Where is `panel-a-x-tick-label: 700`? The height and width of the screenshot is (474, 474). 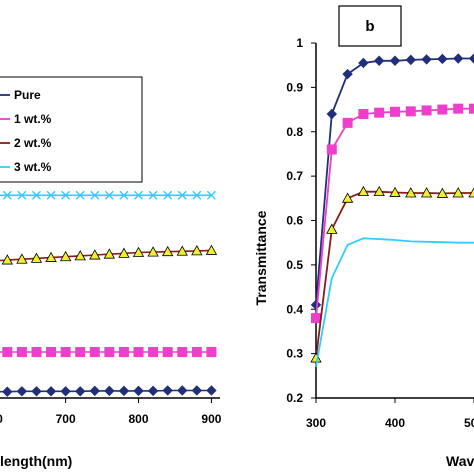 panel-a-x-tick-label: 700 is located at coordinates (66, 419).